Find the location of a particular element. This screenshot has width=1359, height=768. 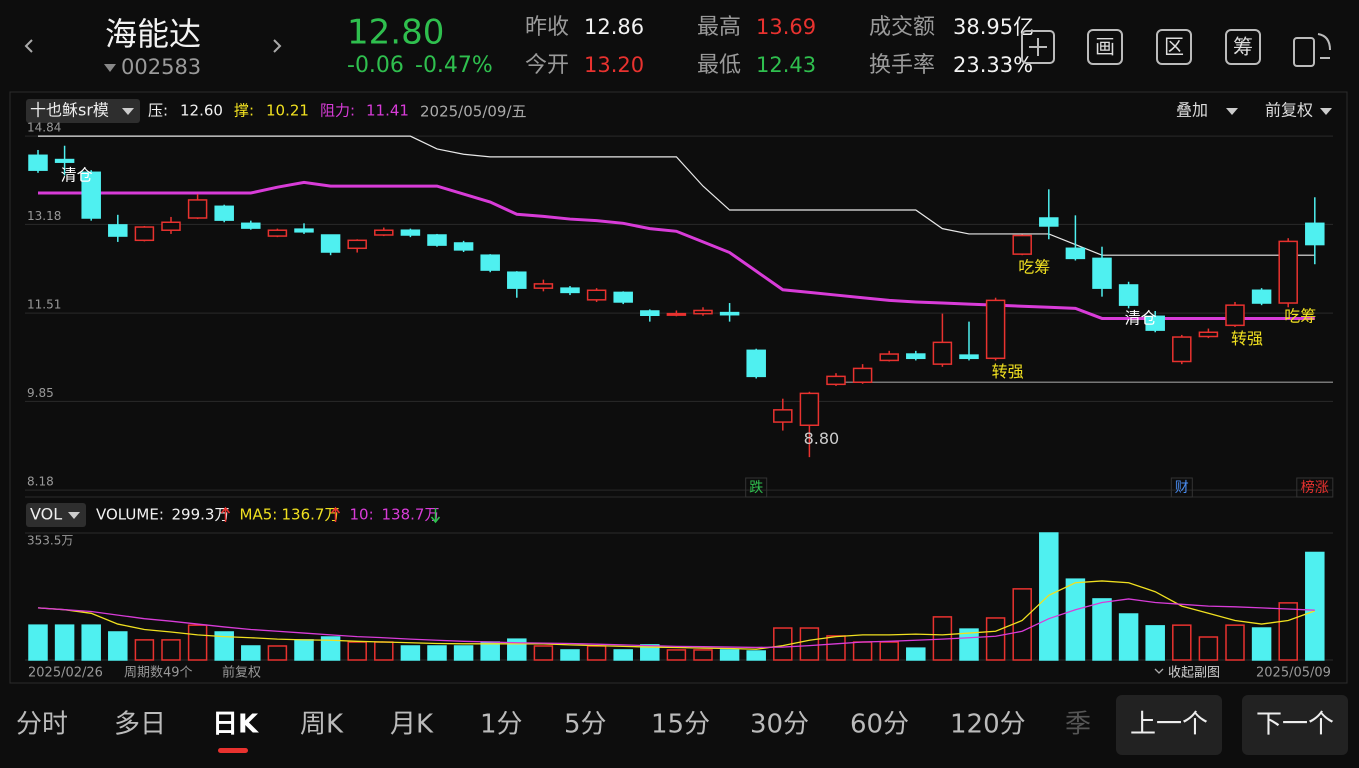

signal-label: 8.80 is located at coordinates (822, 438).